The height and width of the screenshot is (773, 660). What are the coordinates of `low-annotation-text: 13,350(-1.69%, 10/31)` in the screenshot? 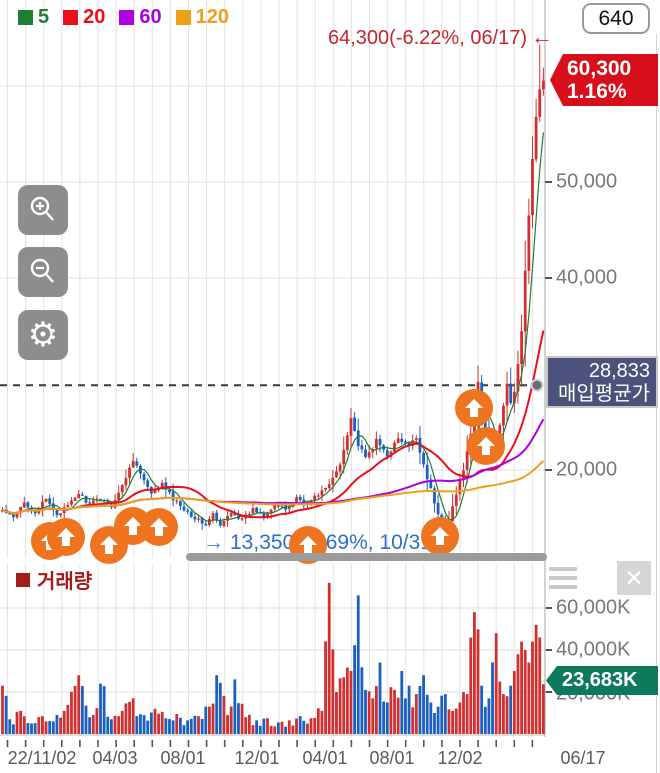 It's located at (334, 542).